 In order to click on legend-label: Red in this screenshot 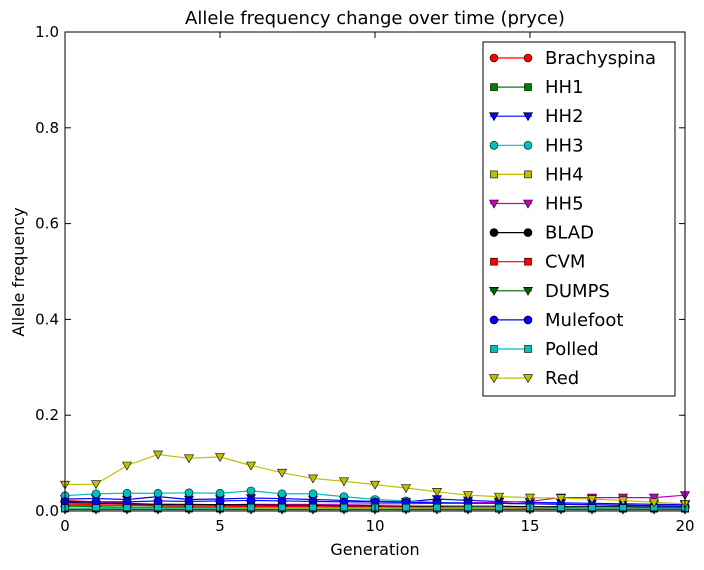, I will do `click(562, 378)`.